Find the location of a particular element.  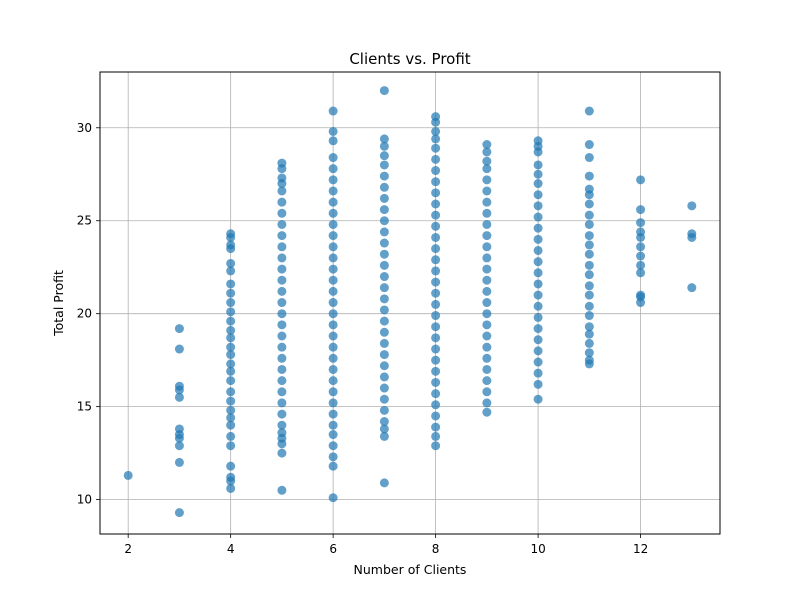

x-tick-label: 12 is located at coordinates (640, 549).